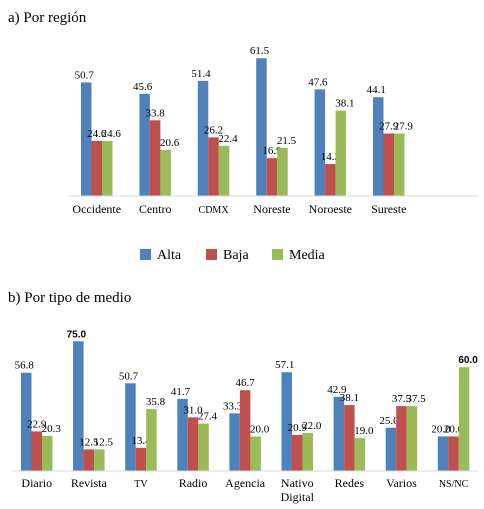 The height and width of the screenshot is (509, 484). Describe the element at coordinates (245, 483) in the screenshot. I see `xtick-b-agencia: Agencia` at that location.